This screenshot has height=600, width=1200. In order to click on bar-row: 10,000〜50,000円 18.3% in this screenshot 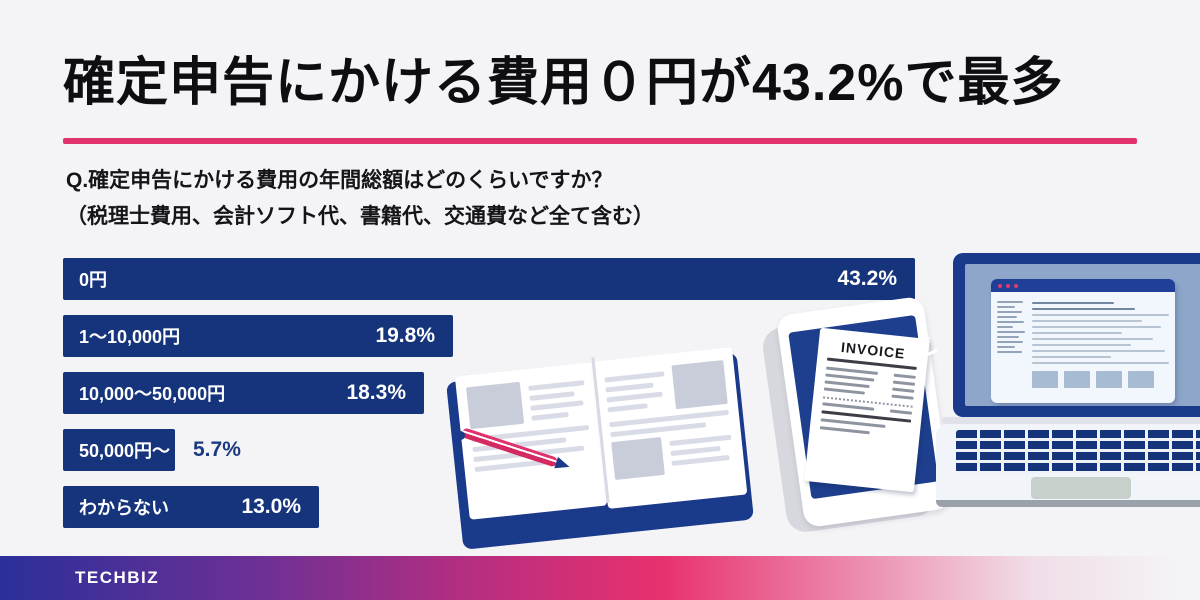, I will do `click(489, 393)`.